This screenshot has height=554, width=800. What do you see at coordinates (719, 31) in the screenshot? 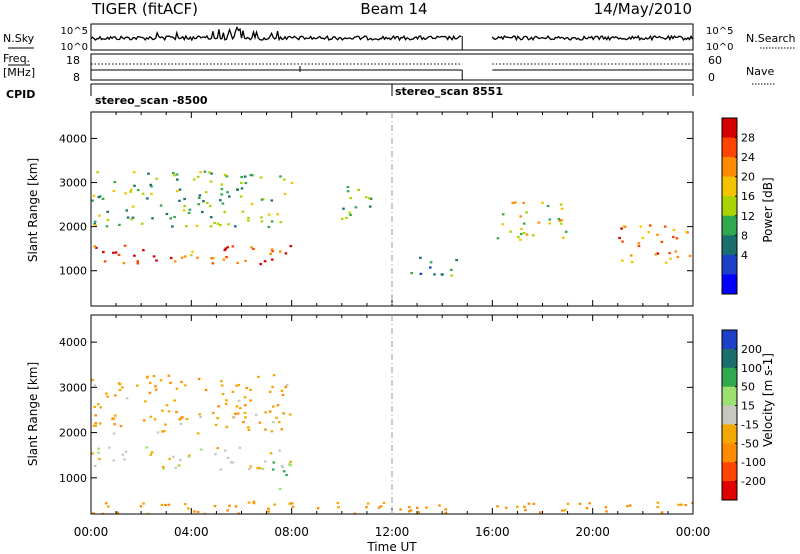
I see `noise-tick-top-right: 10^5` at bounding box center [719, 31].